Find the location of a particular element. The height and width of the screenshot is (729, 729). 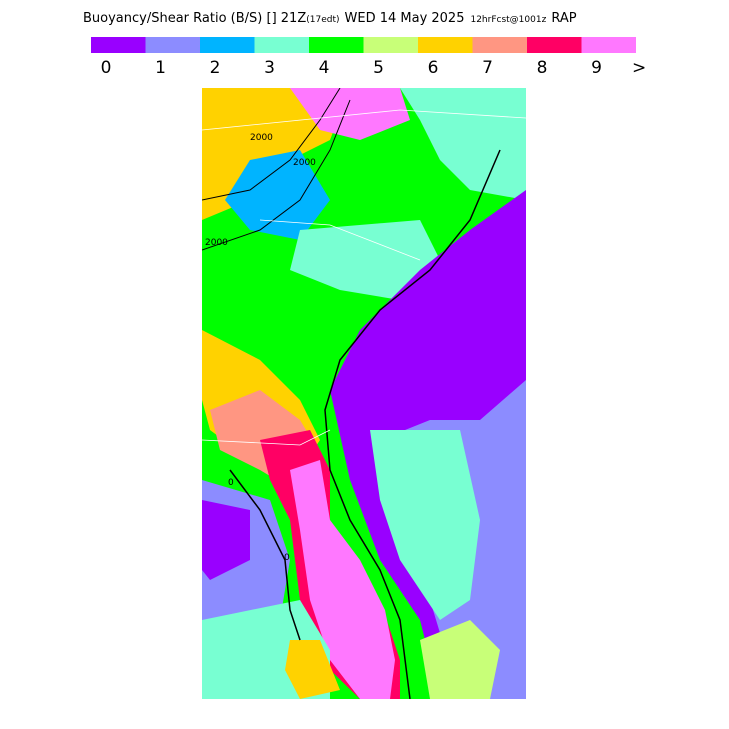

title-main: Buoyancy/Shear Ratio (B/S) [] 21Z is located at coordinates (194, 18).